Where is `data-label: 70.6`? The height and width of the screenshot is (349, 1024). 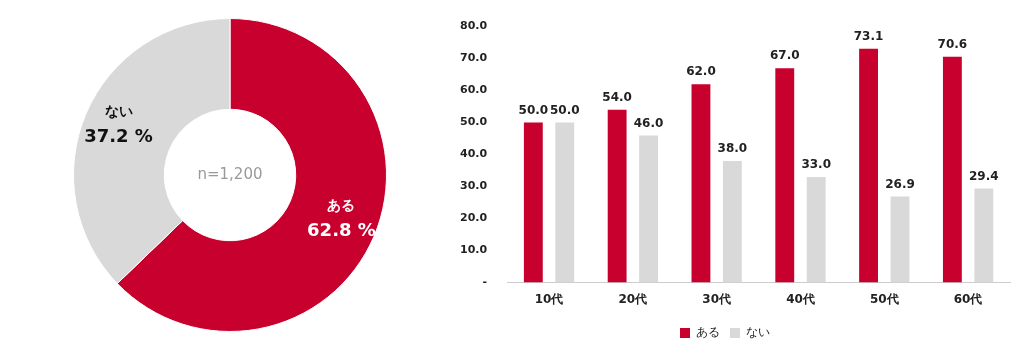 data-label: 70.6 is located at coordinates (952, 43).